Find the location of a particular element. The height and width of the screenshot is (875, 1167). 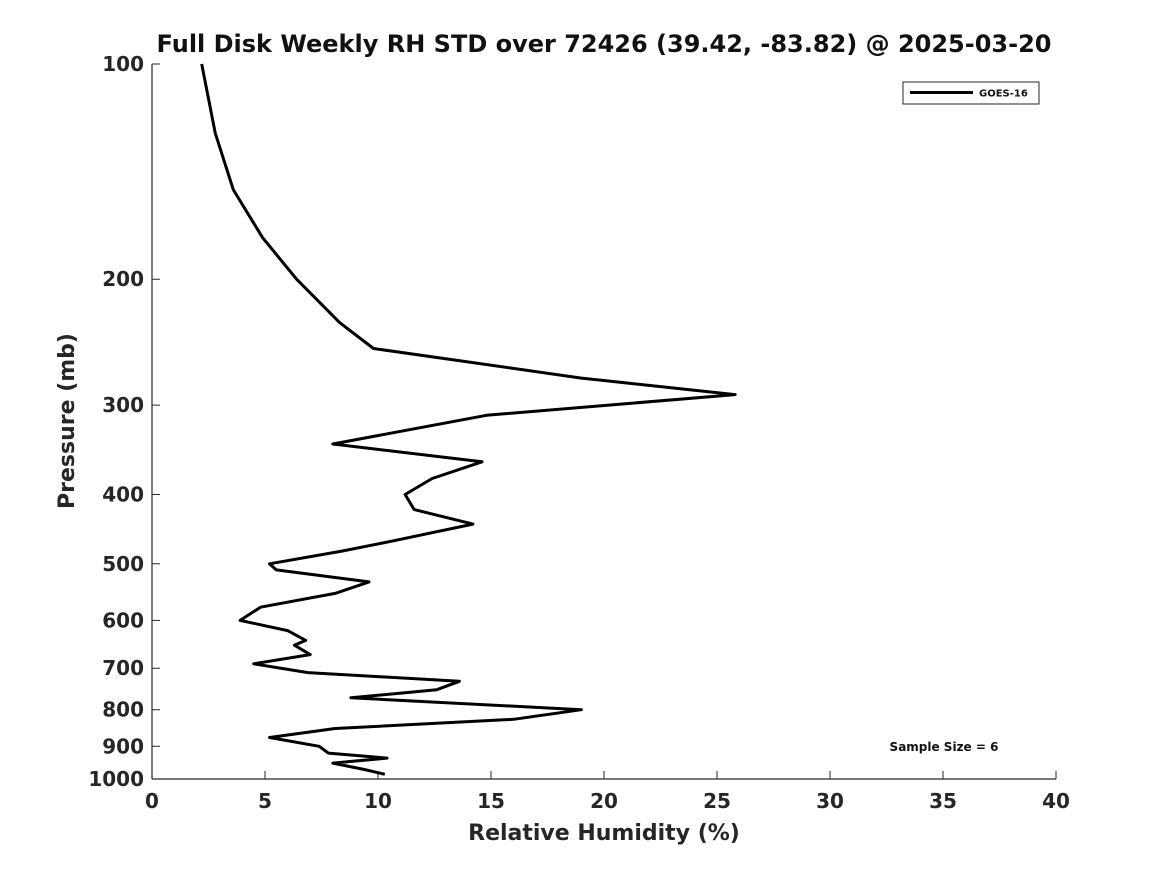

legend: GOES-16 is located at coordinates (971, 93).